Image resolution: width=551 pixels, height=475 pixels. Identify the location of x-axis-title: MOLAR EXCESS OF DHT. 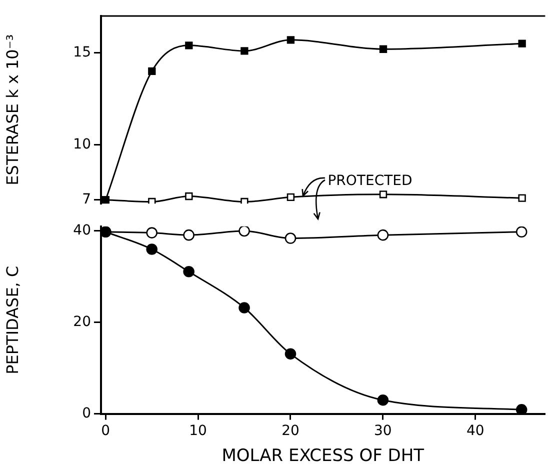
(323, 456).